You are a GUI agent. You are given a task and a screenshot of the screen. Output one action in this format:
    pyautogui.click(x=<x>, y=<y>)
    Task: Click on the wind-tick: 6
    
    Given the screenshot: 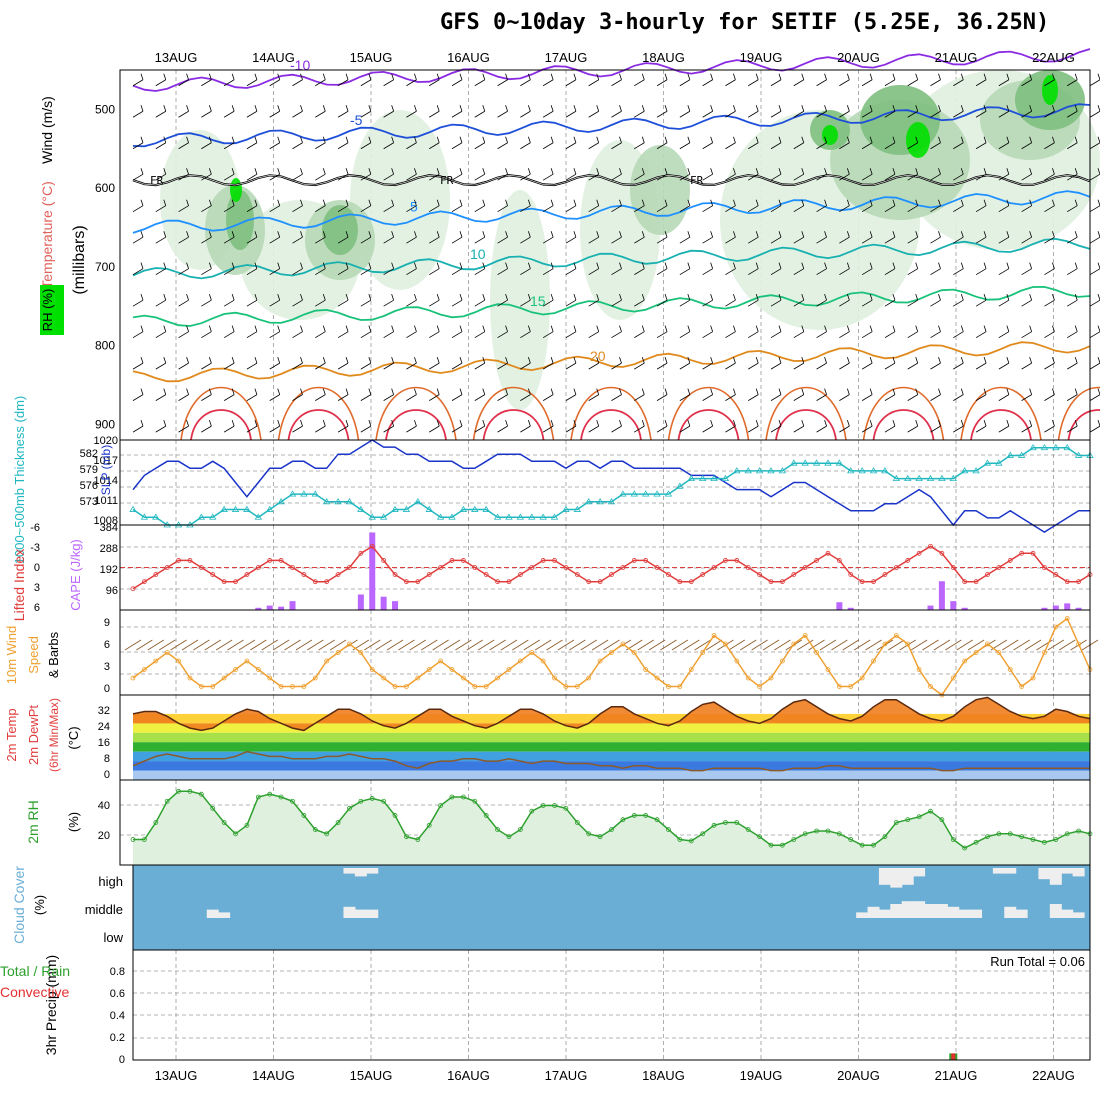 What is the action you would take?
    pyautogui.click(x=107, y=645)
    